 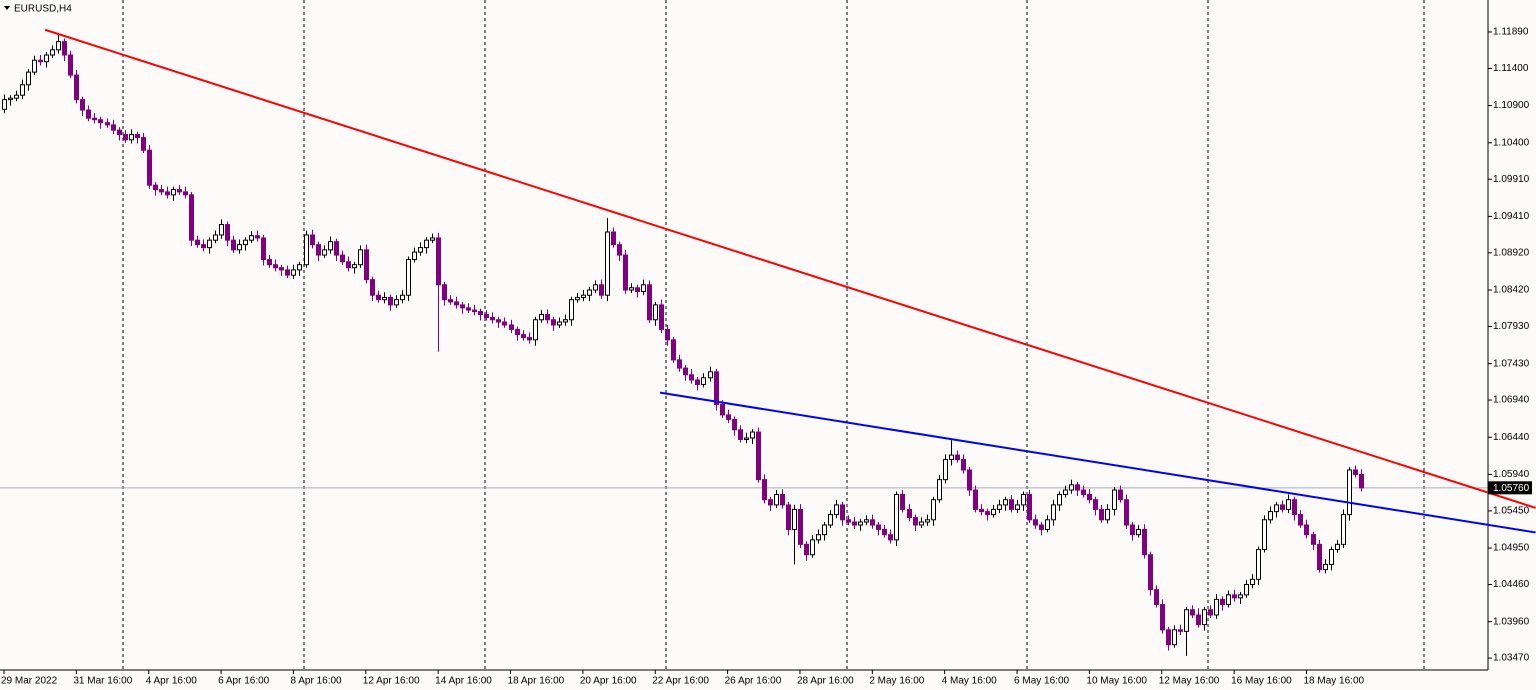 I want to click on x-tick-label: 10 May 16:00, so click(x=1116, y=681).